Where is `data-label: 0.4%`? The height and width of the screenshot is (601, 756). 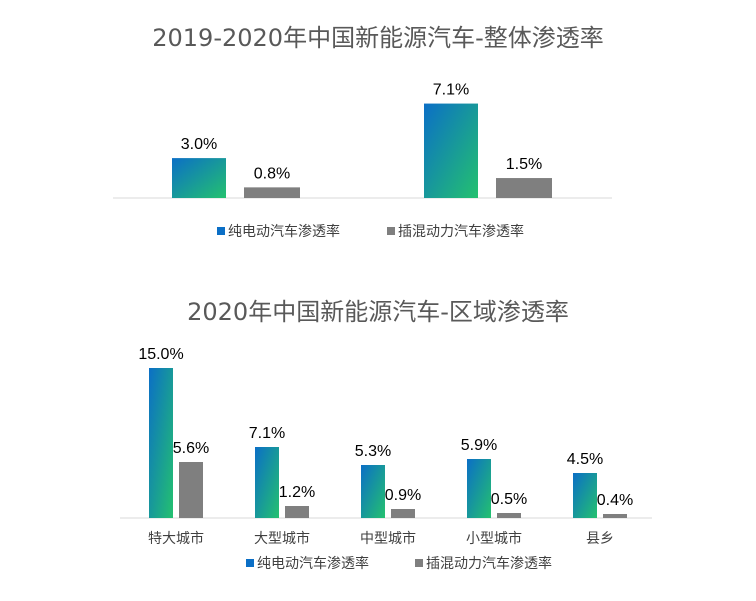 data-label: 0.4% is located at coordinates (615, 500).